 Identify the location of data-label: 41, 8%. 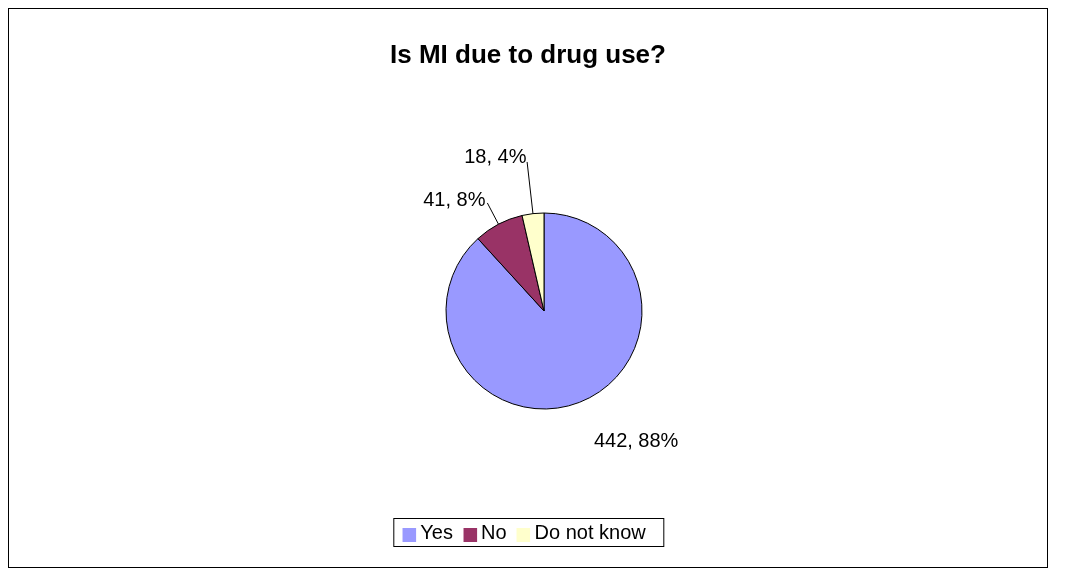
(454, 199).